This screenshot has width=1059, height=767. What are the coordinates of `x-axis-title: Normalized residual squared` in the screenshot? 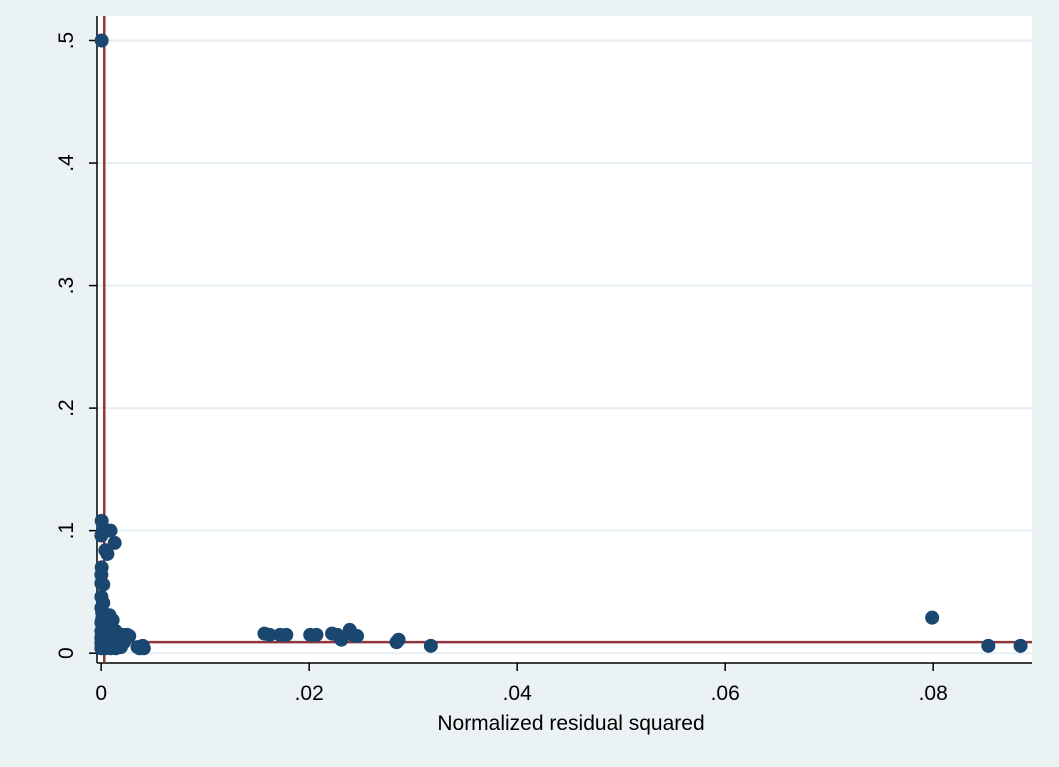 It's located at (570, 723).